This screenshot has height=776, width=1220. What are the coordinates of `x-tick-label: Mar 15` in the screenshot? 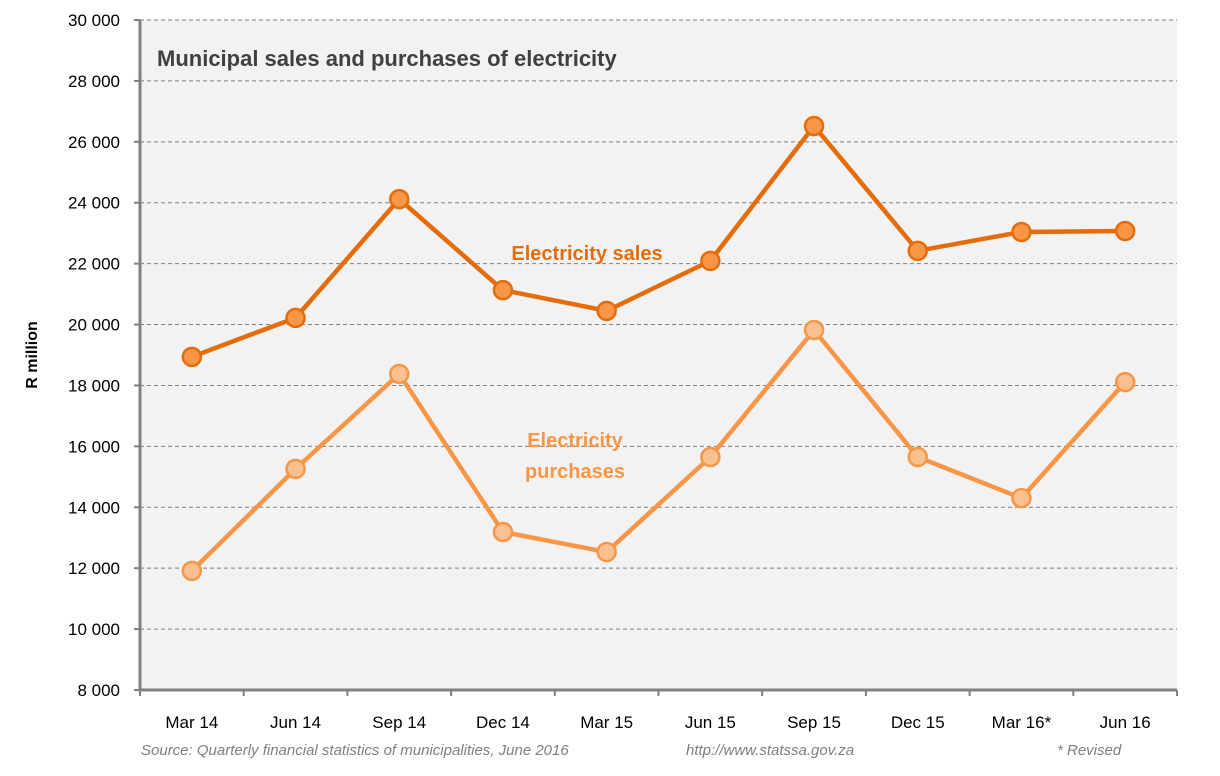 It's located at (606, 722).